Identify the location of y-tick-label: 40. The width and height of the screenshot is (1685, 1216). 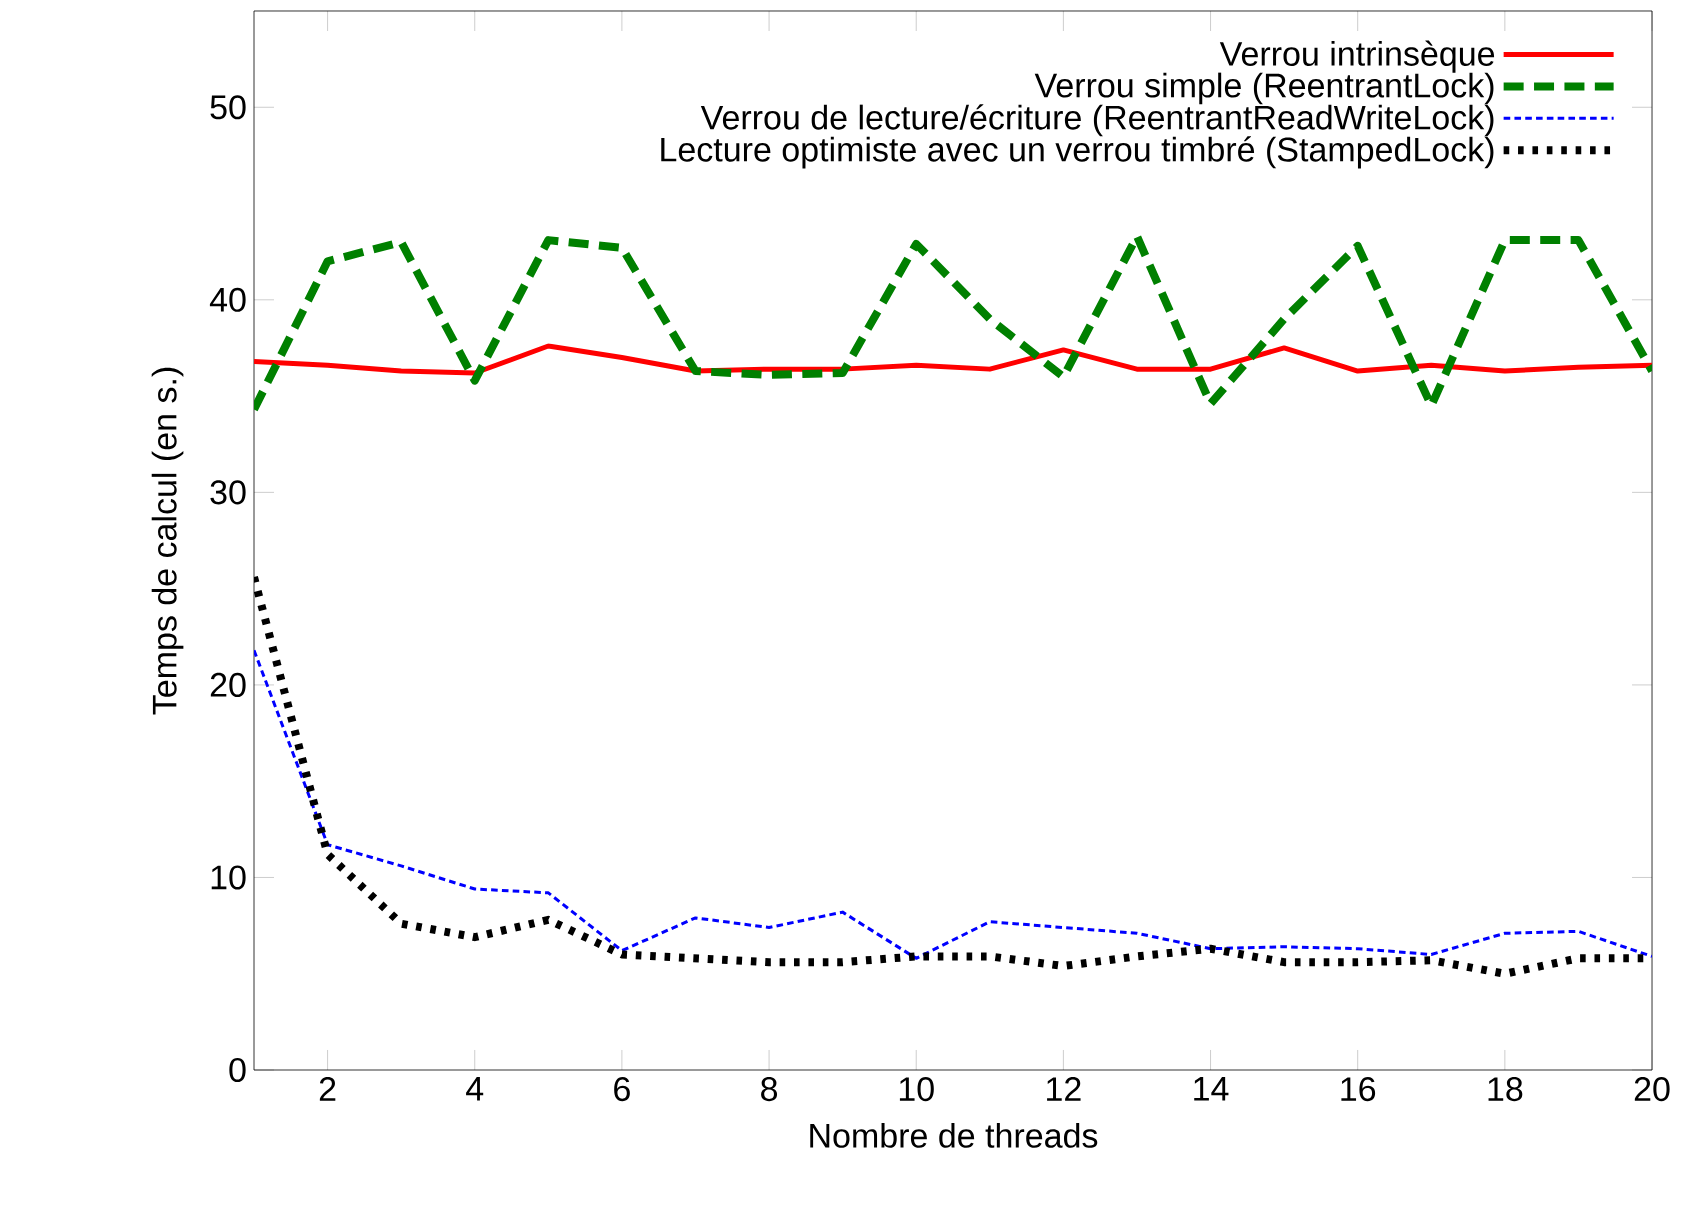
(227, 299).